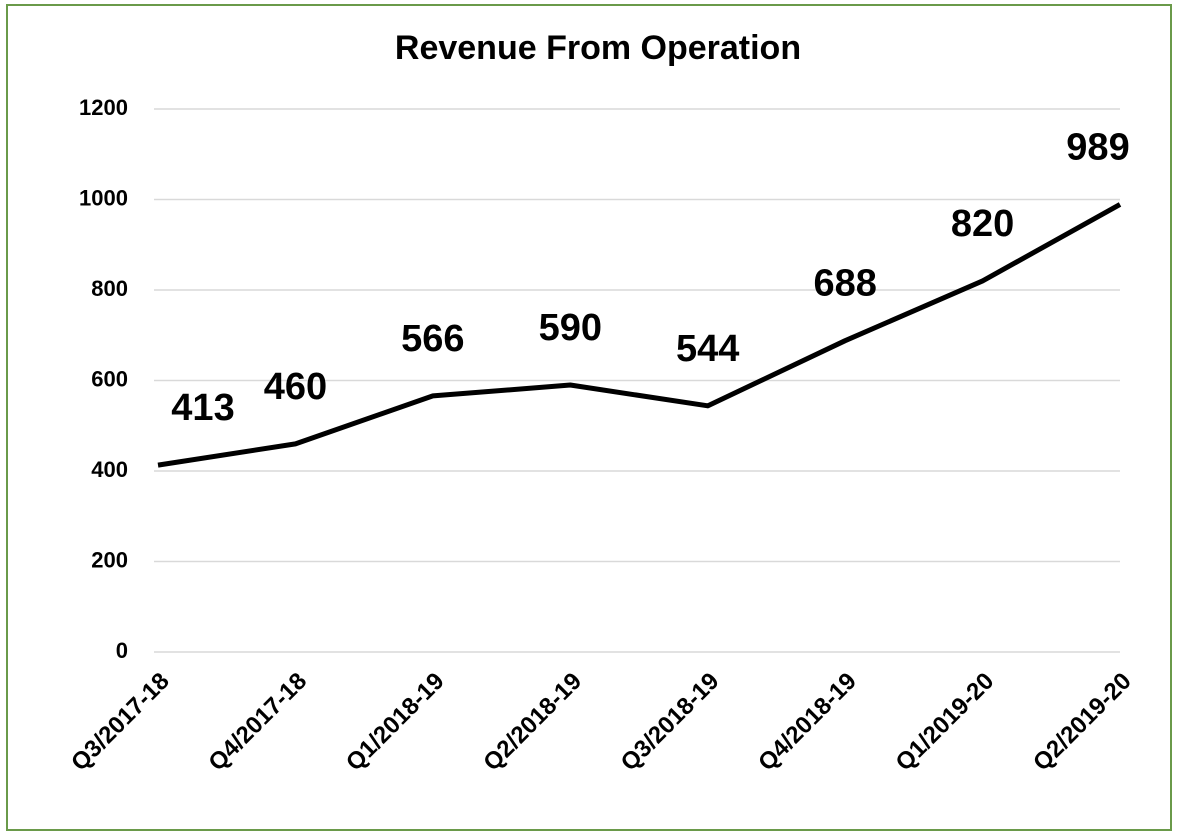  I want to click on y-tick-label: 600, so click(109, 378).